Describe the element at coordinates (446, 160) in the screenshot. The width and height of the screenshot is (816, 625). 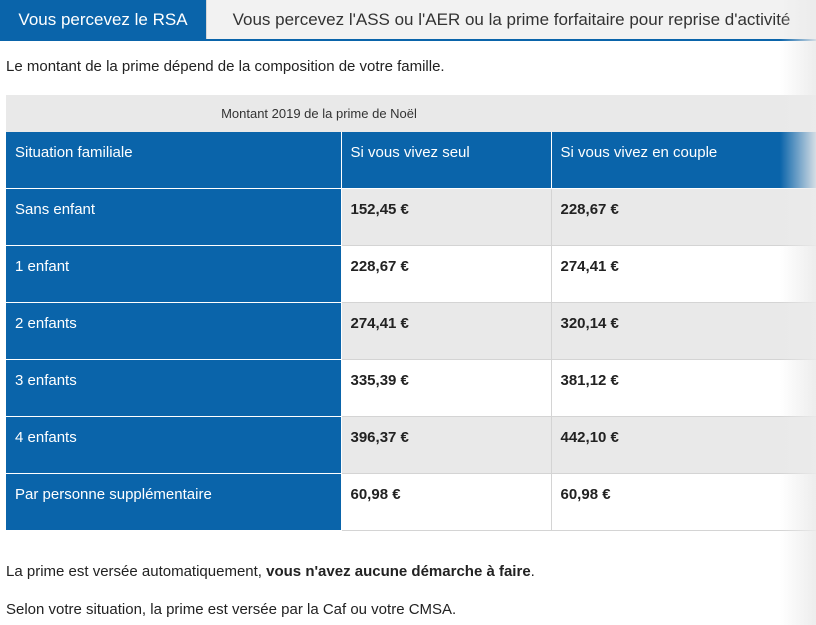
I see `header-seul: Si vous vivez seul` at that location.